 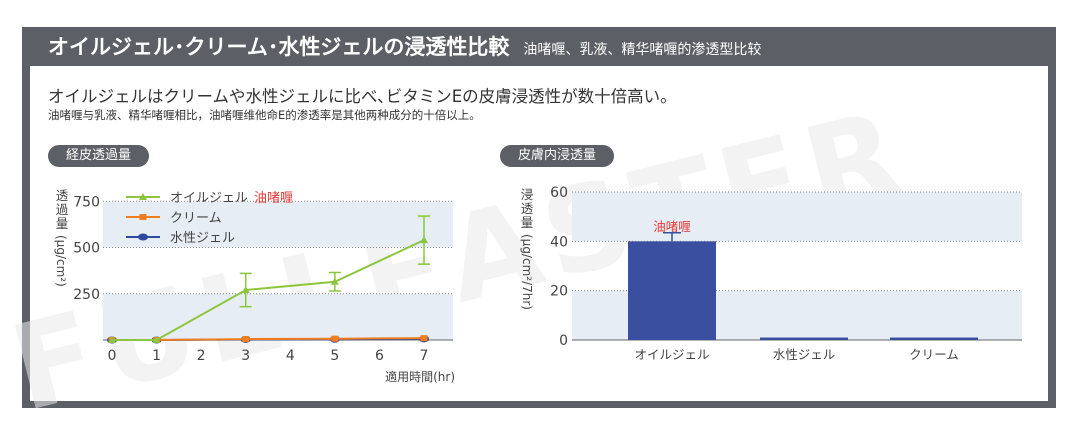 What do you see at coordinates (424, 356) in the screenshot?
I see `line-chart-xtick-label: 7` at bounding box center [424, 356].